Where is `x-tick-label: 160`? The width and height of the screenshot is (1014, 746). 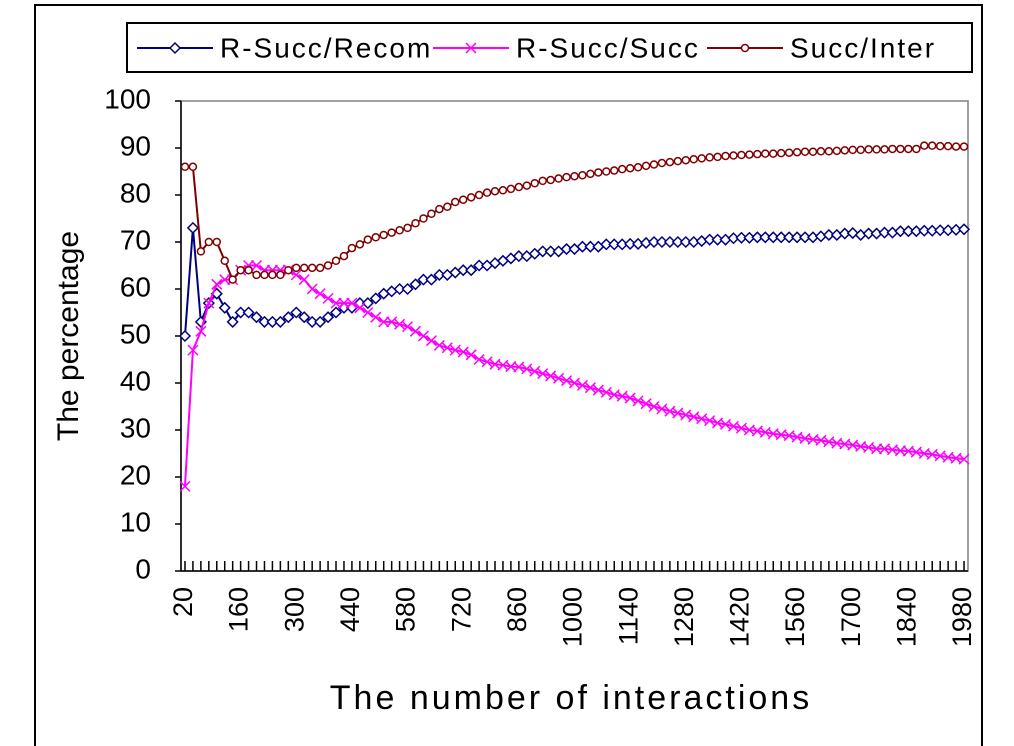
x-tick-label: 160 is located at coordinates (239, 609).